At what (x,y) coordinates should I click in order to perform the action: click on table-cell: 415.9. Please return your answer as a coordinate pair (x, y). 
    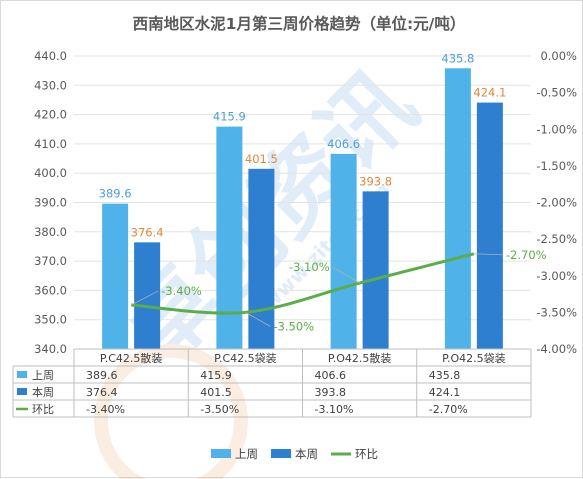
    Looking at the image, I should click on (216, 375).